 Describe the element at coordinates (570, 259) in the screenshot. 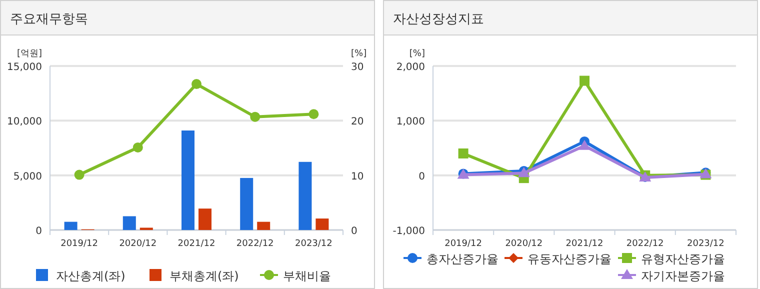

I see `legend-label: 유동자산증가율` at that location.